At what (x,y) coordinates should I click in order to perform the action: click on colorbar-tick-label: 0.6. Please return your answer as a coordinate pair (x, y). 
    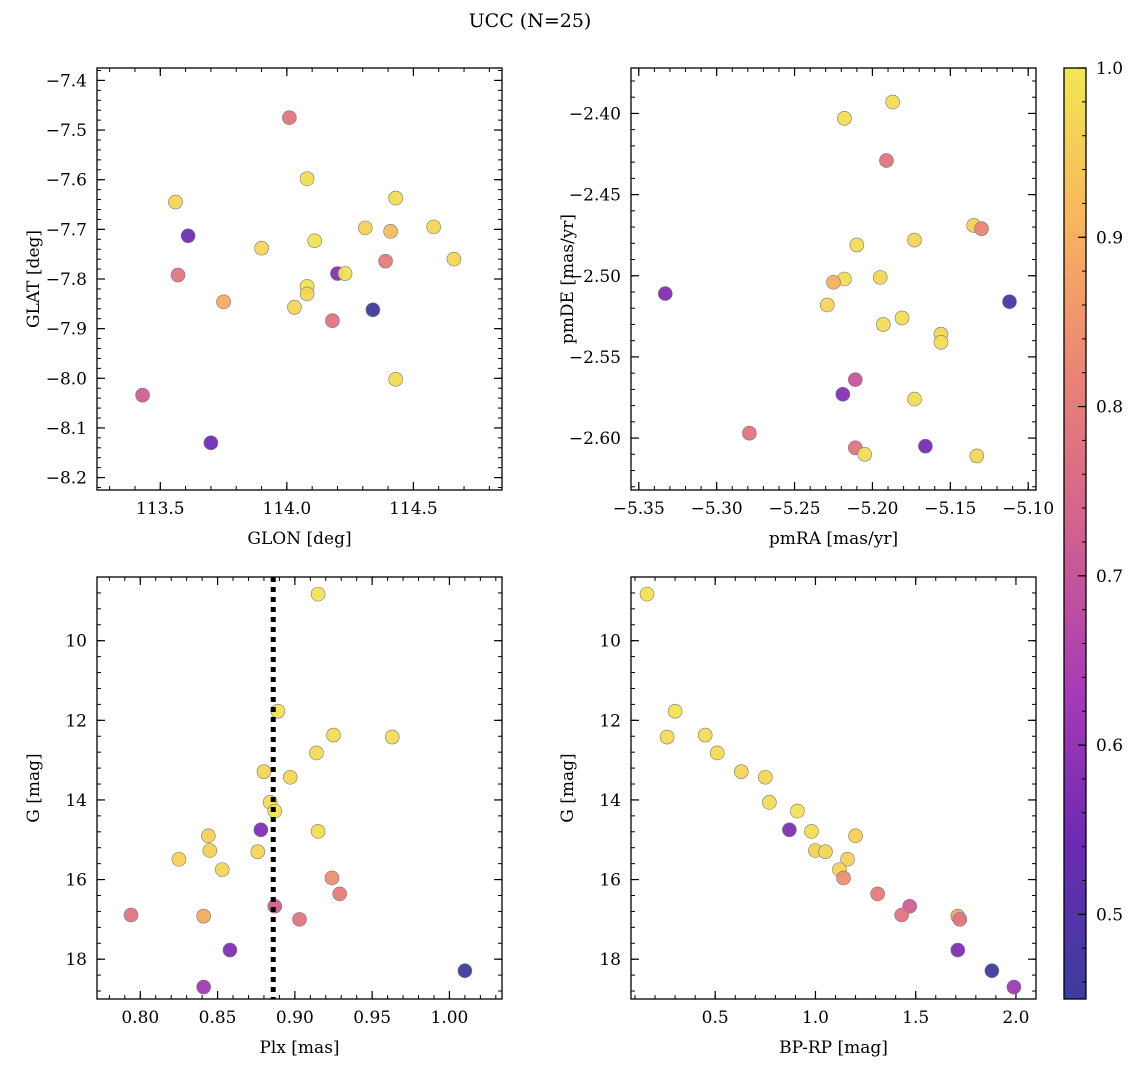
    Looking at the image, I should click on (1109, 746).